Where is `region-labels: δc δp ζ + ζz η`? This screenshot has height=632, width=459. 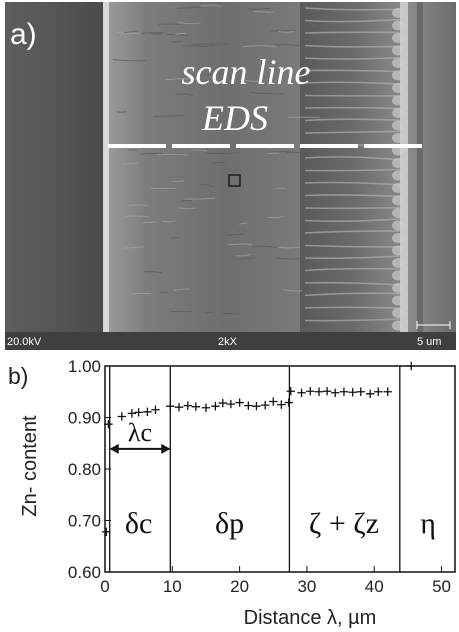
region-labels: δc δp ζ + ζz η is located at coordinates (280, 523).